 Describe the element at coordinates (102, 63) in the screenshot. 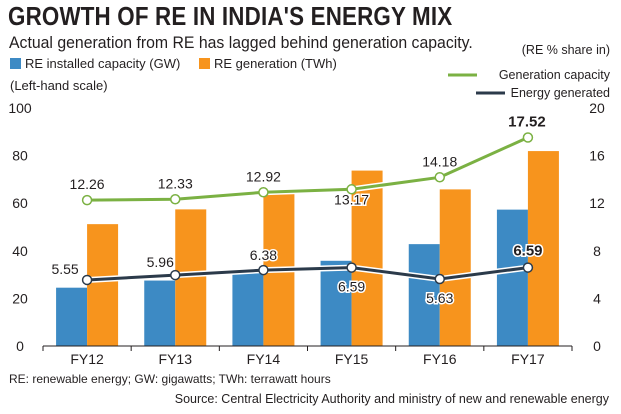

I see `legend-label-capacity: RE installed capacity (GW)` at that location.